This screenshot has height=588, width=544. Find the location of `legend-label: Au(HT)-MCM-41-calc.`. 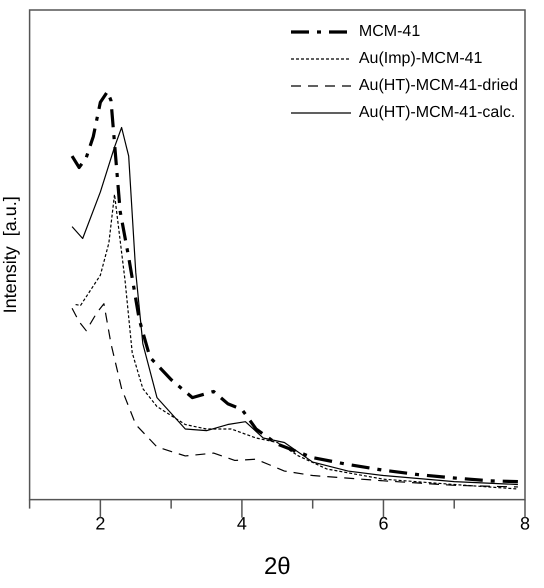

legend-label: Au(HT)-MCM-41-calc. is located at coordinates (437, 113).